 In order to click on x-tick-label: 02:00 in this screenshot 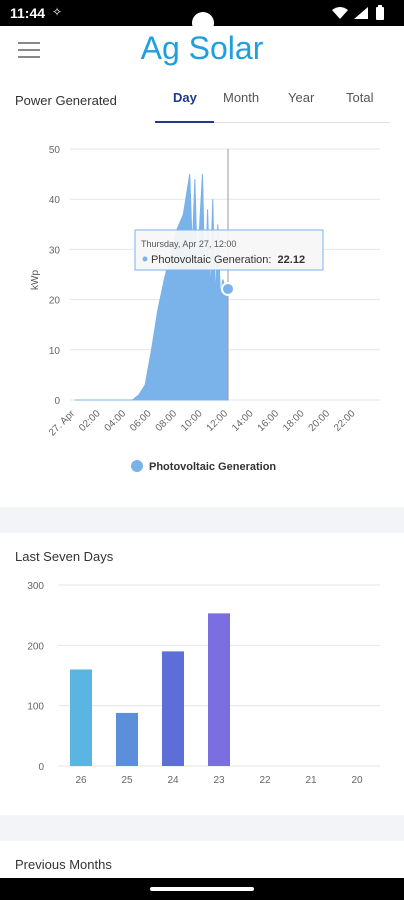, I will do `click(90, 421)`.